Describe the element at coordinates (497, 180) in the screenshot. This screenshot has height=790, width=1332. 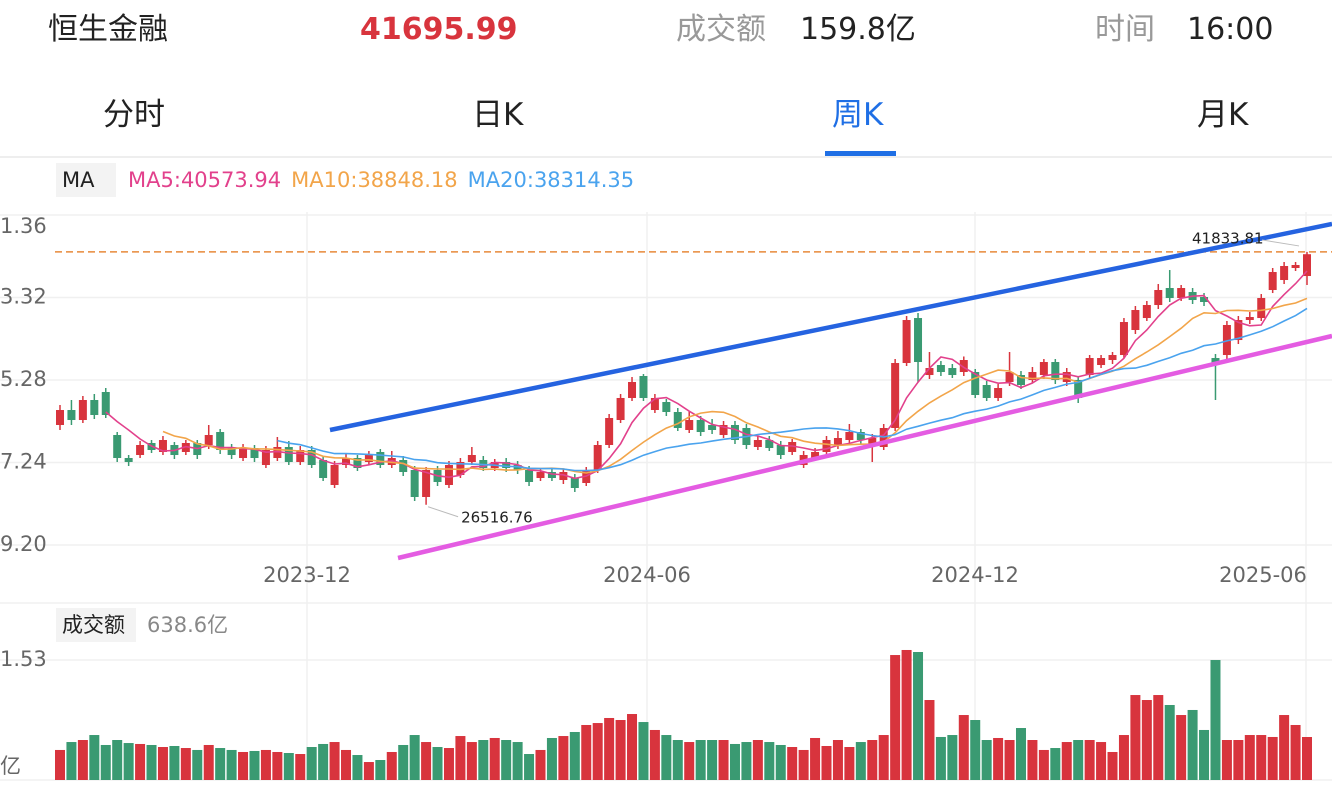
I see `ma-name: MA20` at that location.